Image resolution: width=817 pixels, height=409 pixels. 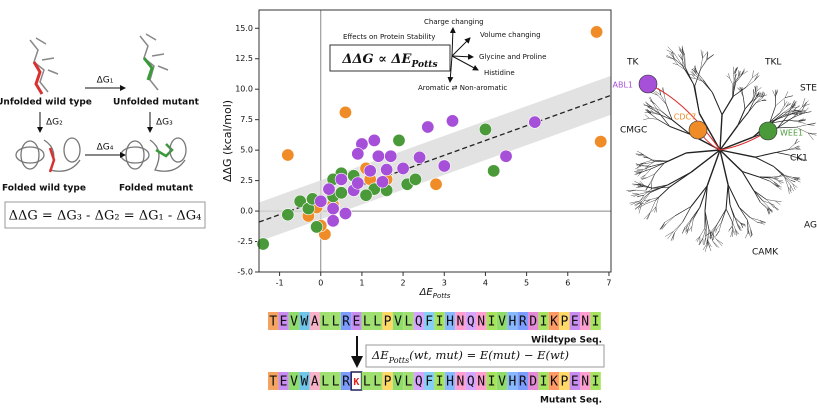 What do you see at coordinates (435, 158) in the screenshot?
I see `trend-line` at bounding box center [435, 158].